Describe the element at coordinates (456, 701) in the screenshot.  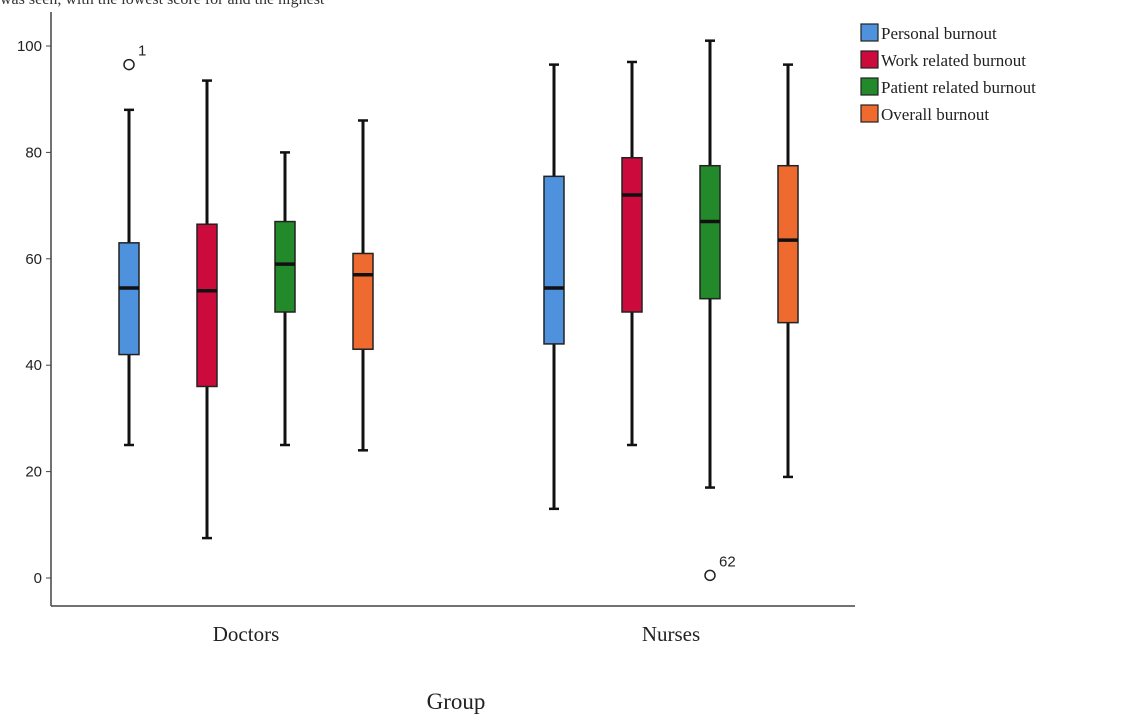
I see `x-axis-title: Group` at that location.